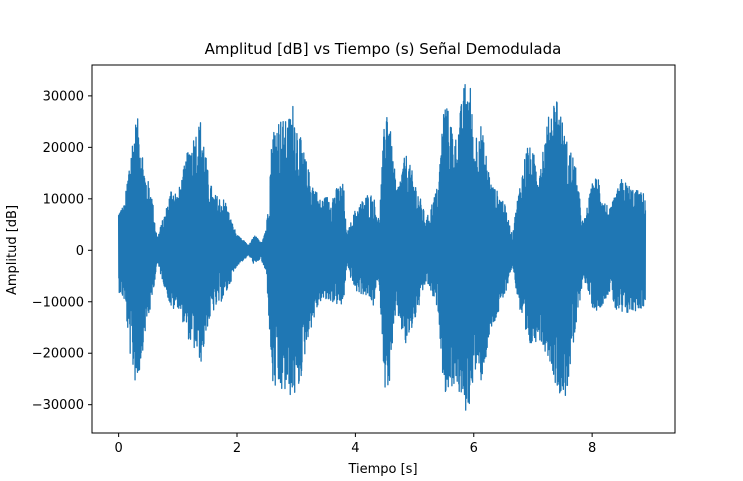  I want to click on x-tick-label: 6, so click(474, 448).